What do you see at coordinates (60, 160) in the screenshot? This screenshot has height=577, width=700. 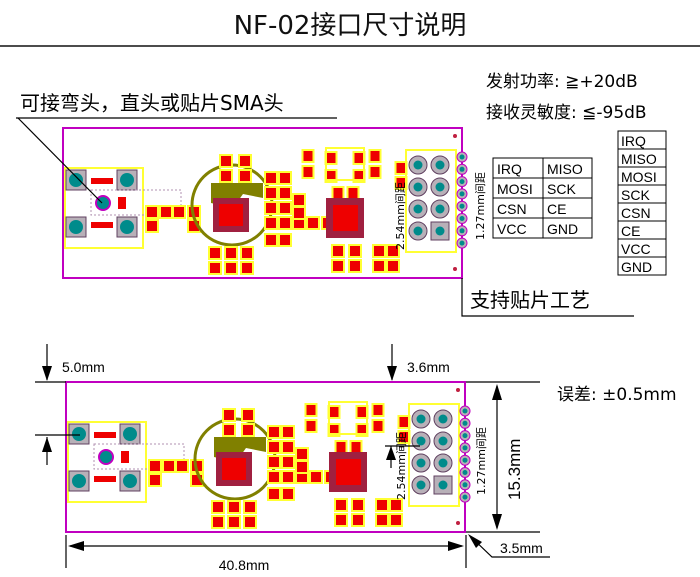 I see `sma-callout-pointer` at bounding box center [60, 160].